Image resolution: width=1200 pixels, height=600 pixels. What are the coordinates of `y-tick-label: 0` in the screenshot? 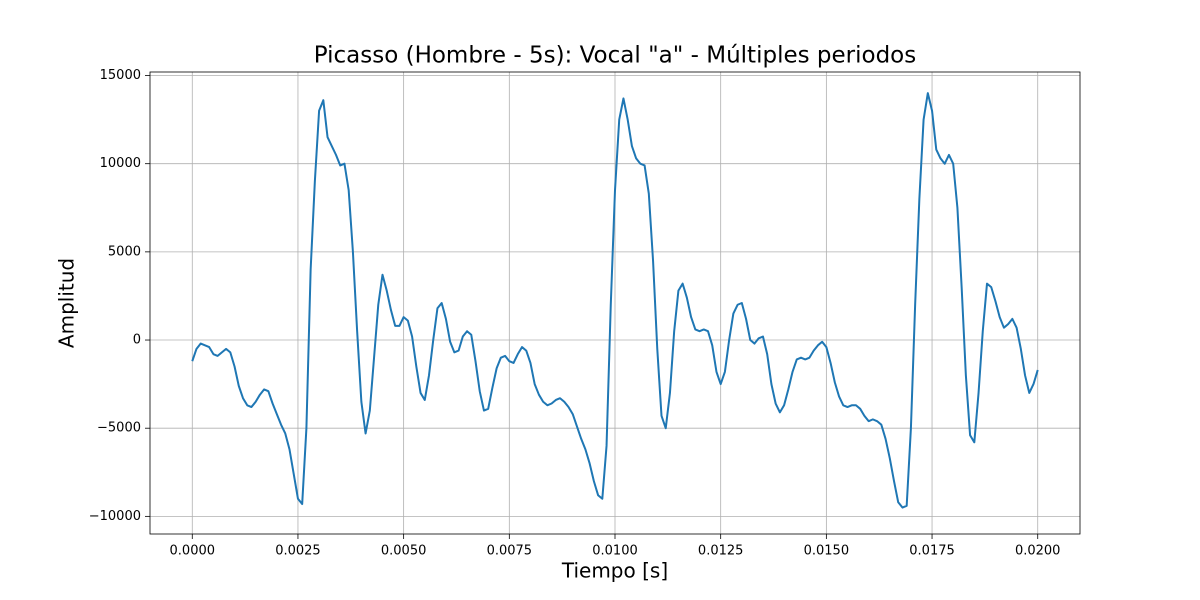 It's located at (137, 340).